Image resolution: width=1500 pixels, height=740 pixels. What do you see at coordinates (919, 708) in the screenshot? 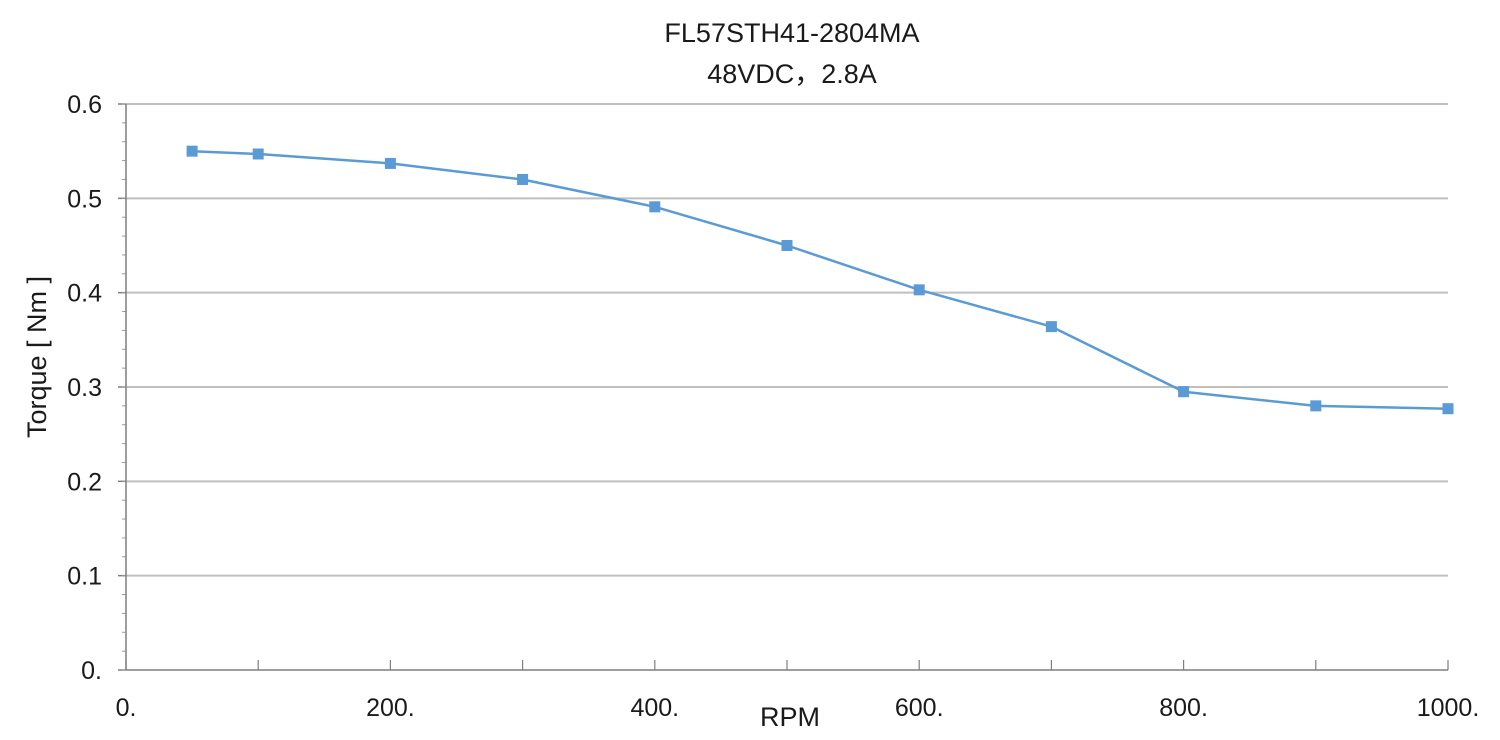
I see `x-tick-label: 600.` at bounding box center [919, 708].